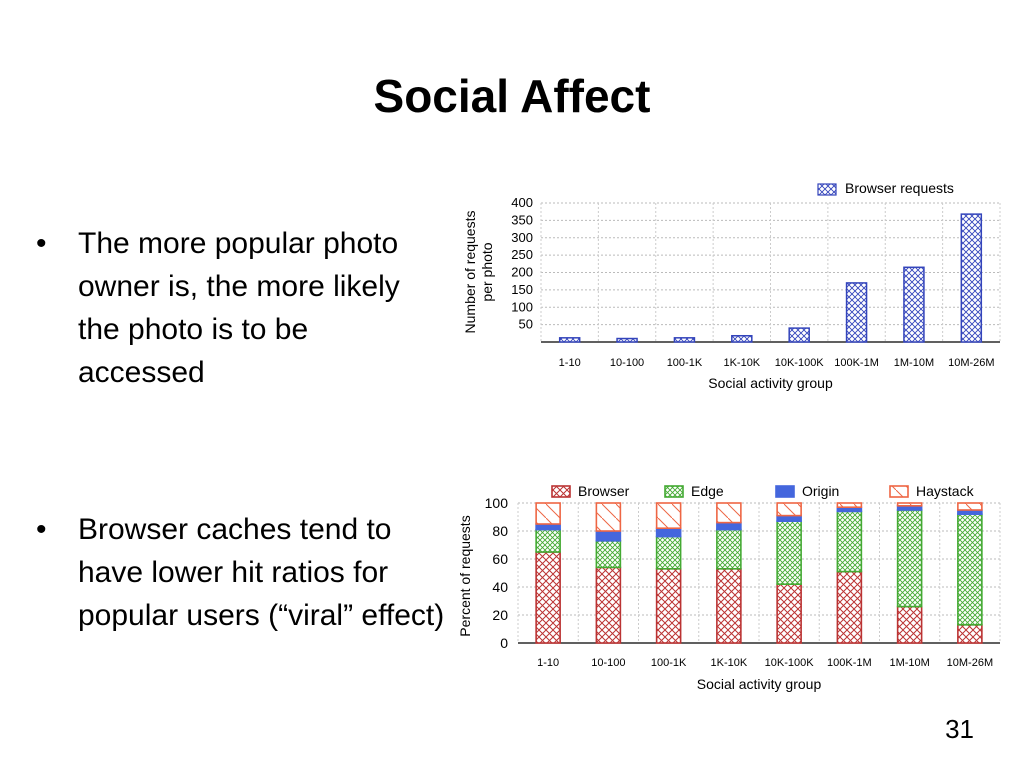 Image resolution: width=1024 pixels, height=768 pixels. What do you see at coordinates (849, 607) in the screenshot?
I see `bar-segment-browser-100k-1m` at bounding box center [849, 607].